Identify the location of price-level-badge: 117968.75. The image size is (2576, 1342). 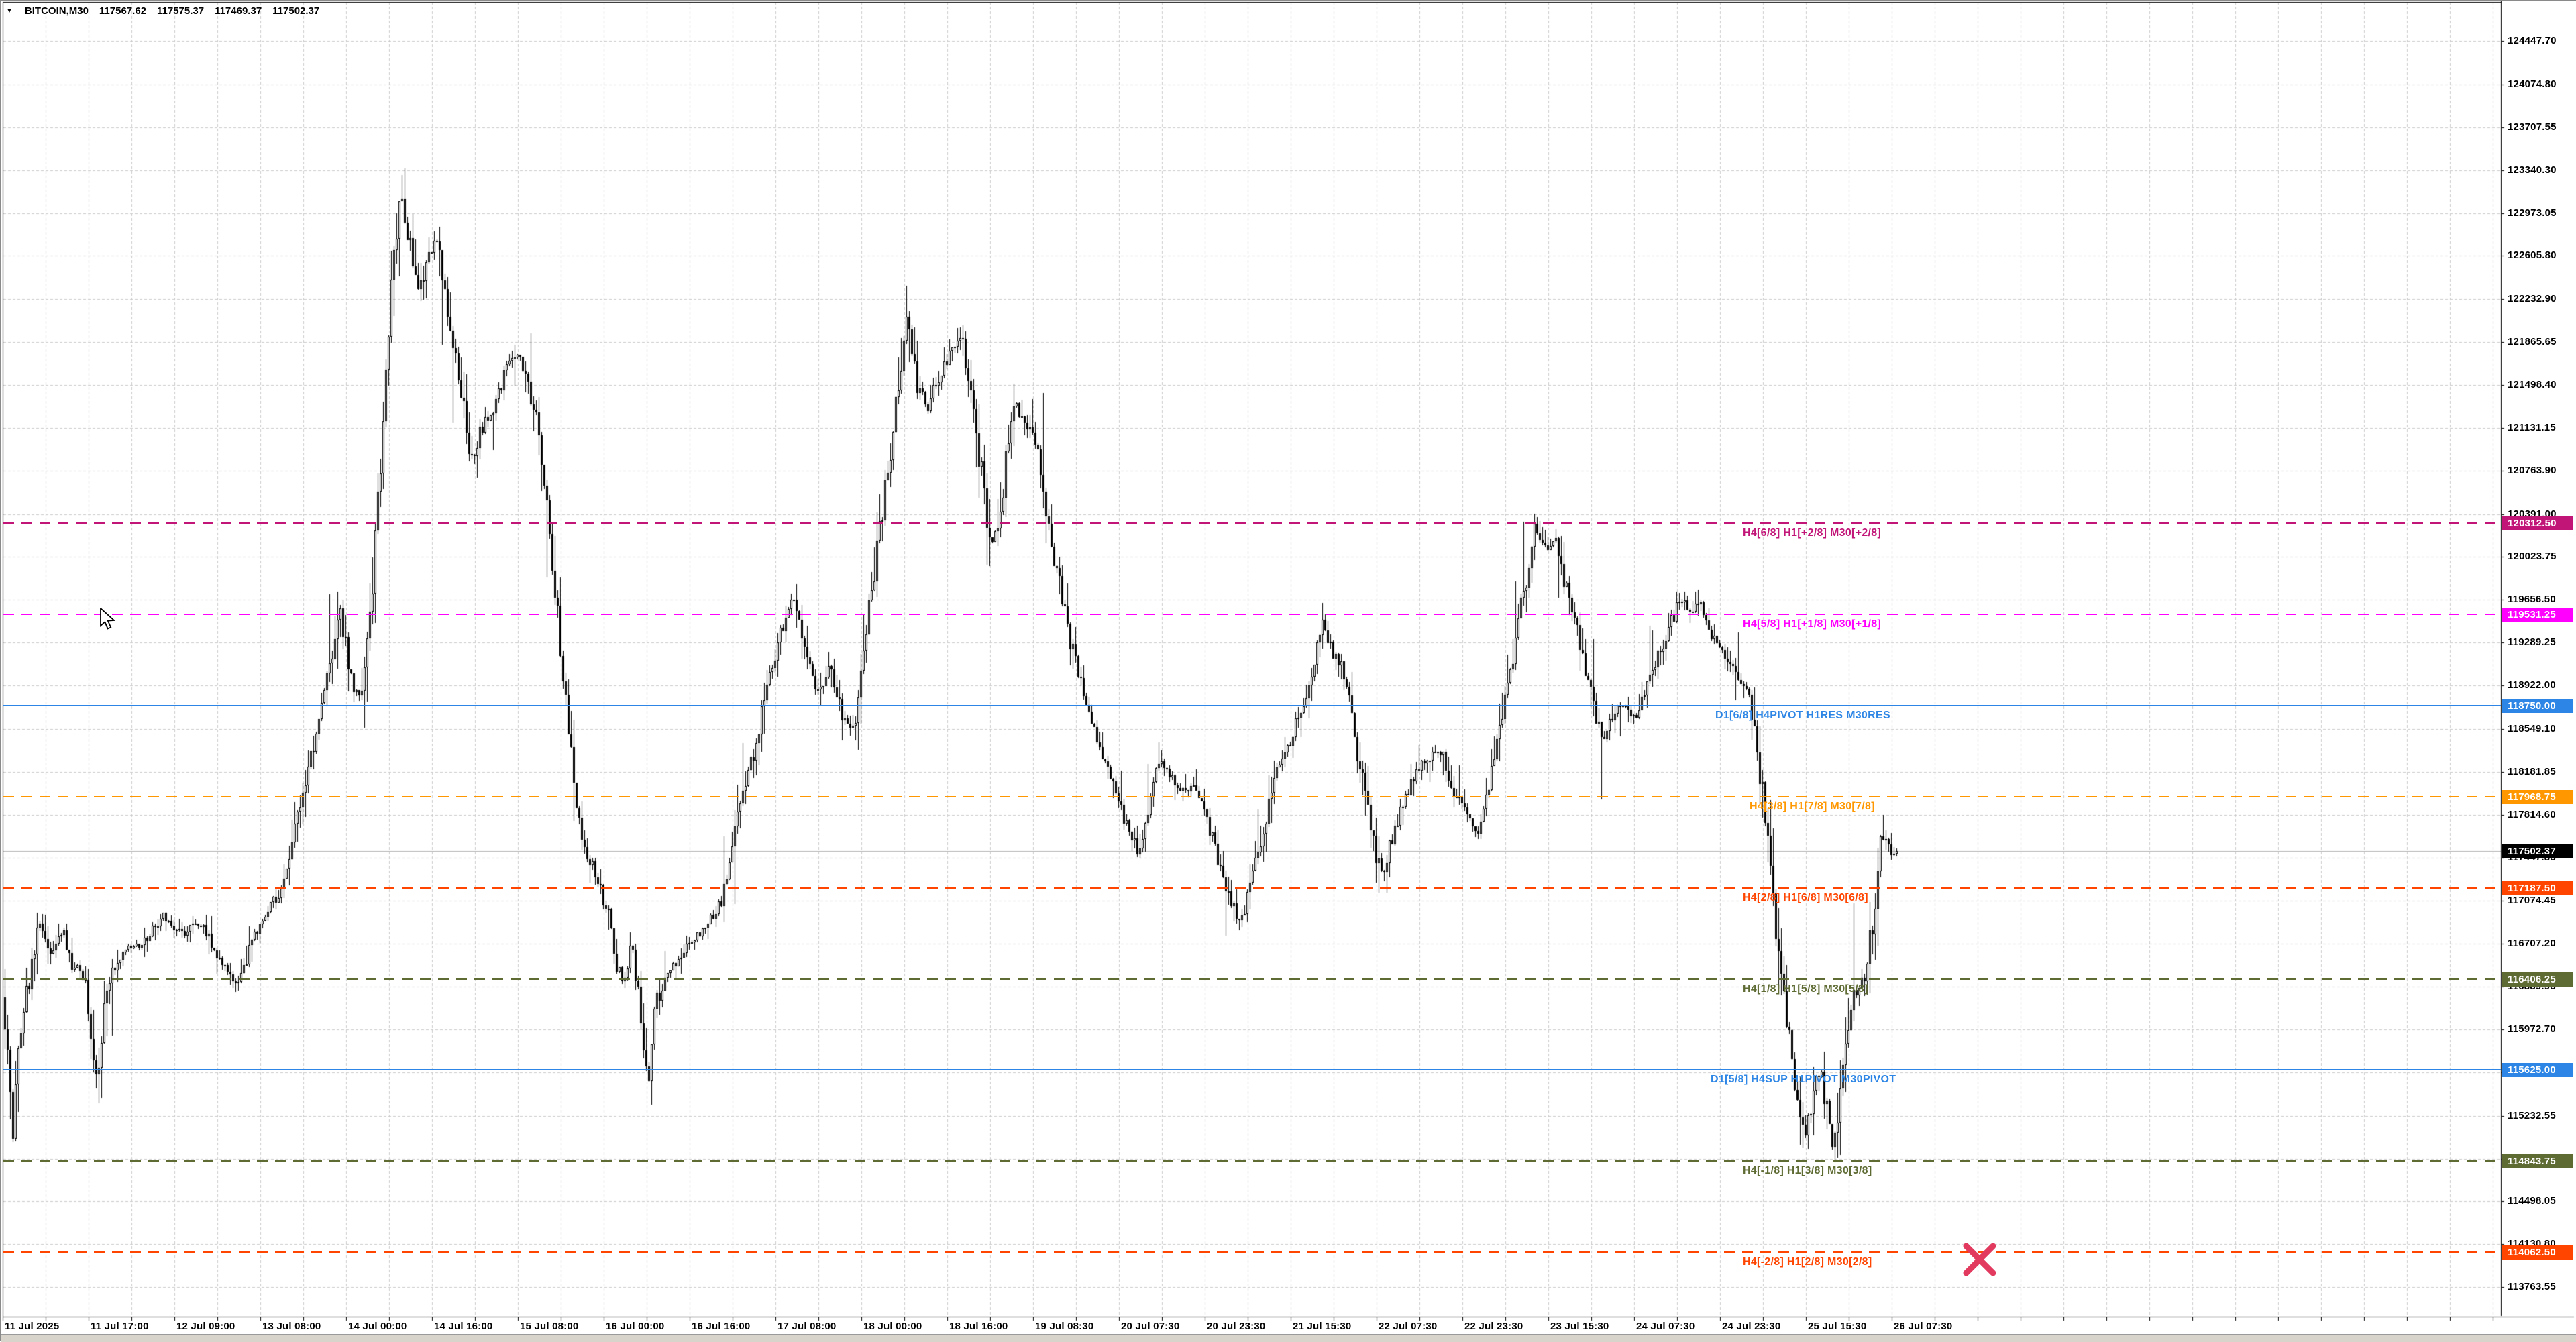
(2537, 797).